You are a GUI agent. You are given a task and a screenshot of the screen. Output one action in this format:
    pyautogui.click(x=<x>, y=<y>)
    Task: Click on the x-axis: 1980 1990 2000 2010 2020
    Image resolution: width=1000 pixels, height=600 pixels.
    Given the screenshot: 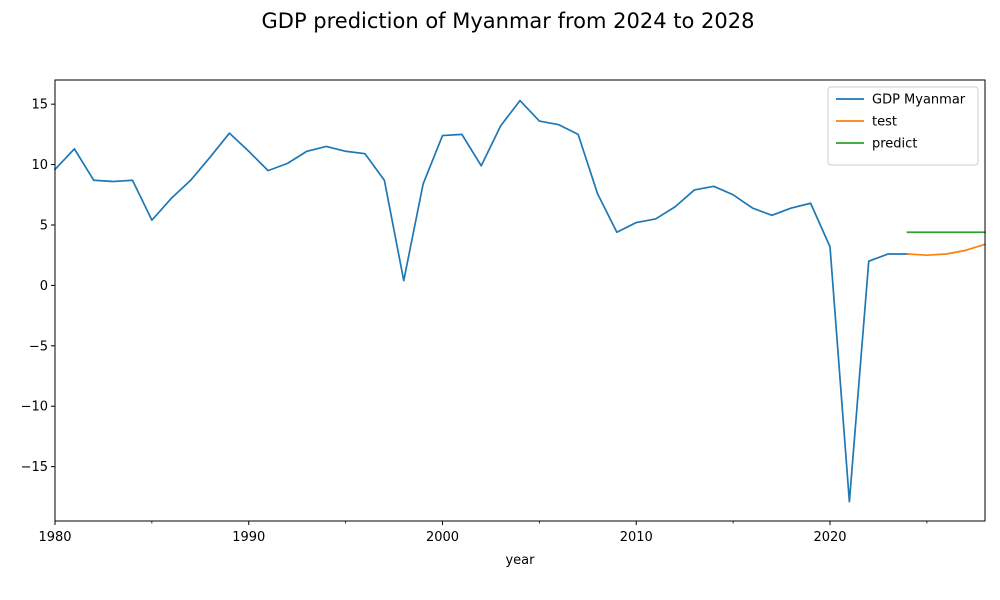 What is the action you would take?
    pyautogui.click(x=483, y=533)
    